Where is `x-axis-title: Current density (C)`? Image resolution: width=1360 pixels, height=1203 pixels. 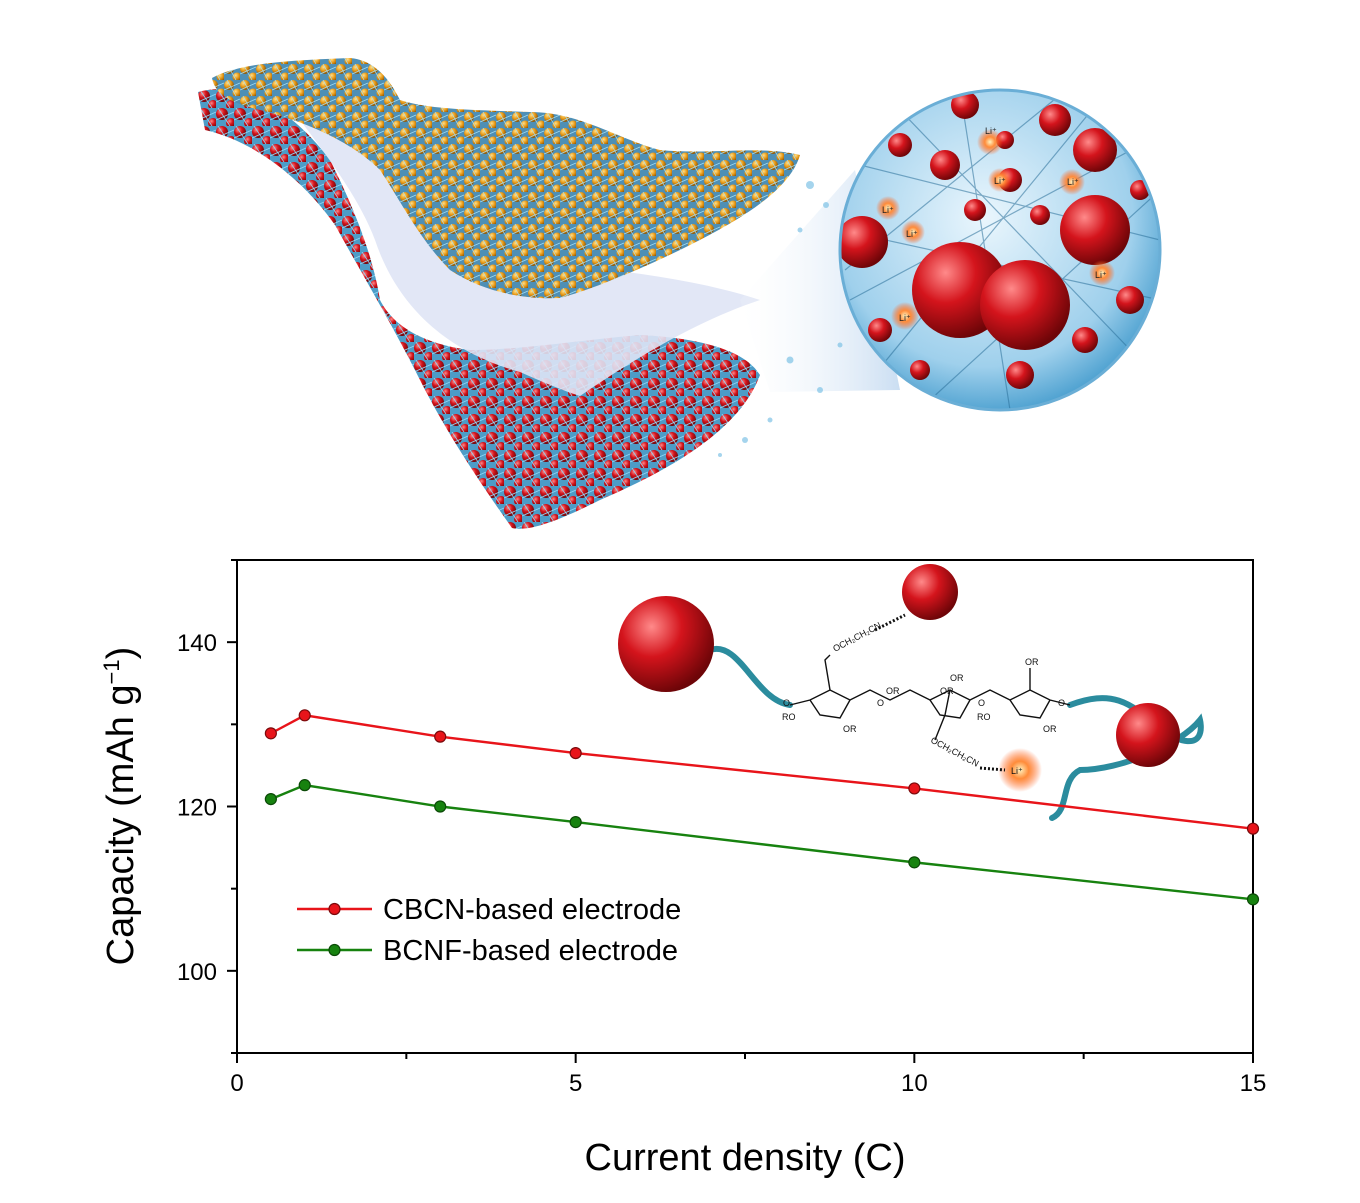 x-axis-title: Current density (C) is located at coordinates (745, 1158).